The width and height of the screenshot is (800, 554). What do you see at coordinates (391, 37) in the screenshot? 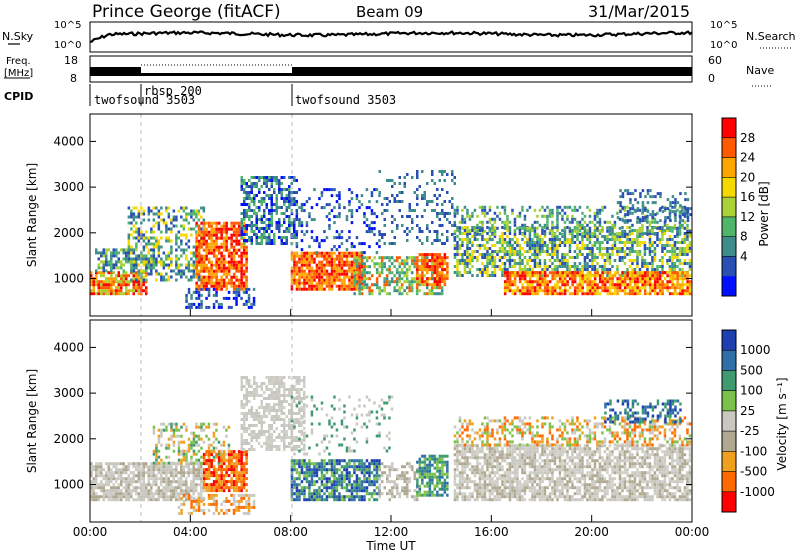
I see `noise-frame` at bounding box center [391, 37].